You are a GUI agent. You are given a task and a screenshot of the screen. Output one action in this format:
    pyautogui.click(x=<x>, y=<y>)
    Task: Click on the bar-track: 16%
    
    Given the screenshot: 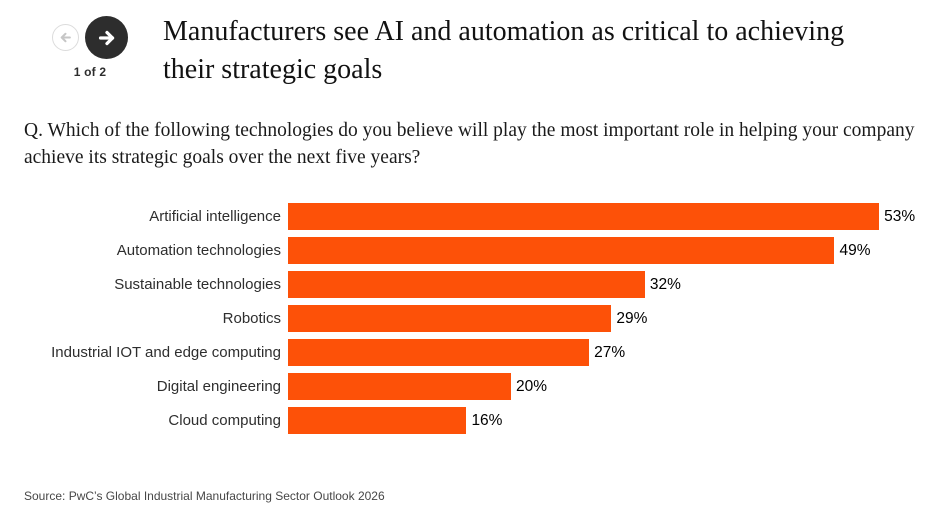 What is the action you would take?
    pyautogui.click(x=617, y=420)
    